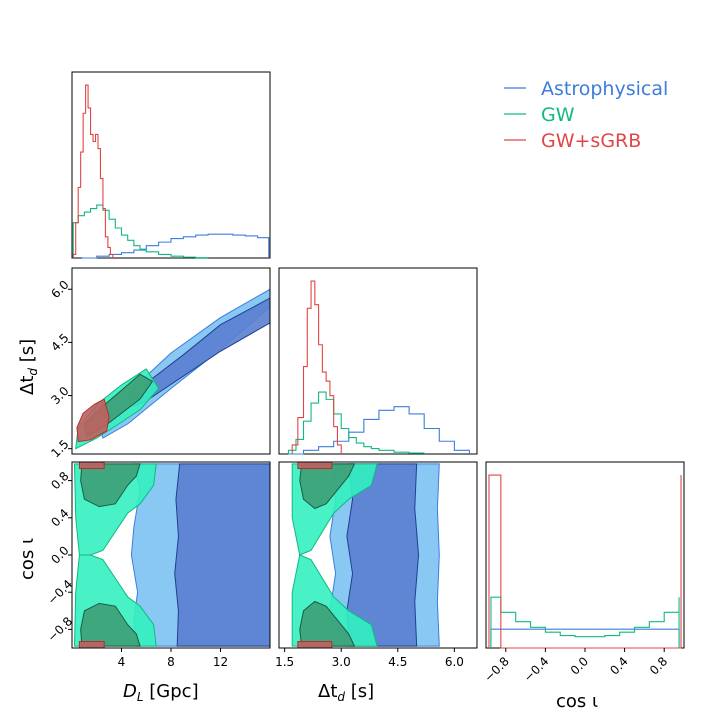 The height and width of the screenshot is (720, 720). What do you see at coordinates (585, 638) in the screenshot?
I see `cosi-hist-astrophysical` at bounding box center [585, 638].